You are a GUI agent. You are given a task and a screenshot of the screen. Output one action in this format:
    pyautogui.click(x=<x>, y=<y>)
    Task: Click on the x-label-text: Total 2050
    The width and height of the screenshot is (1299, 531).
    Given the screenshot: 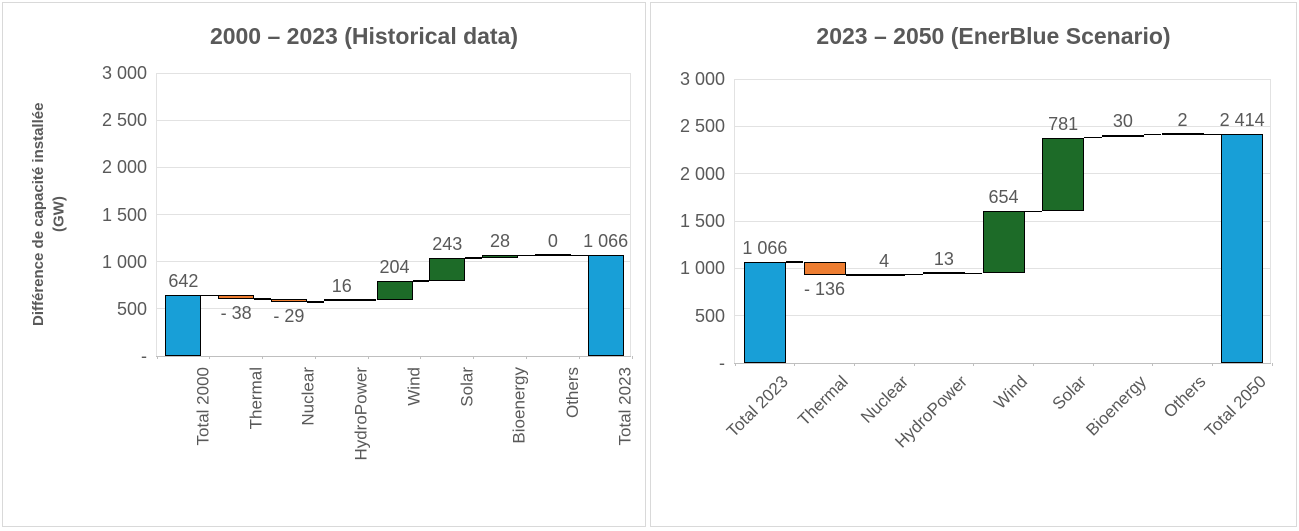 What is the action you would take?
    pyautogui.click(x=1235, y=406)
    